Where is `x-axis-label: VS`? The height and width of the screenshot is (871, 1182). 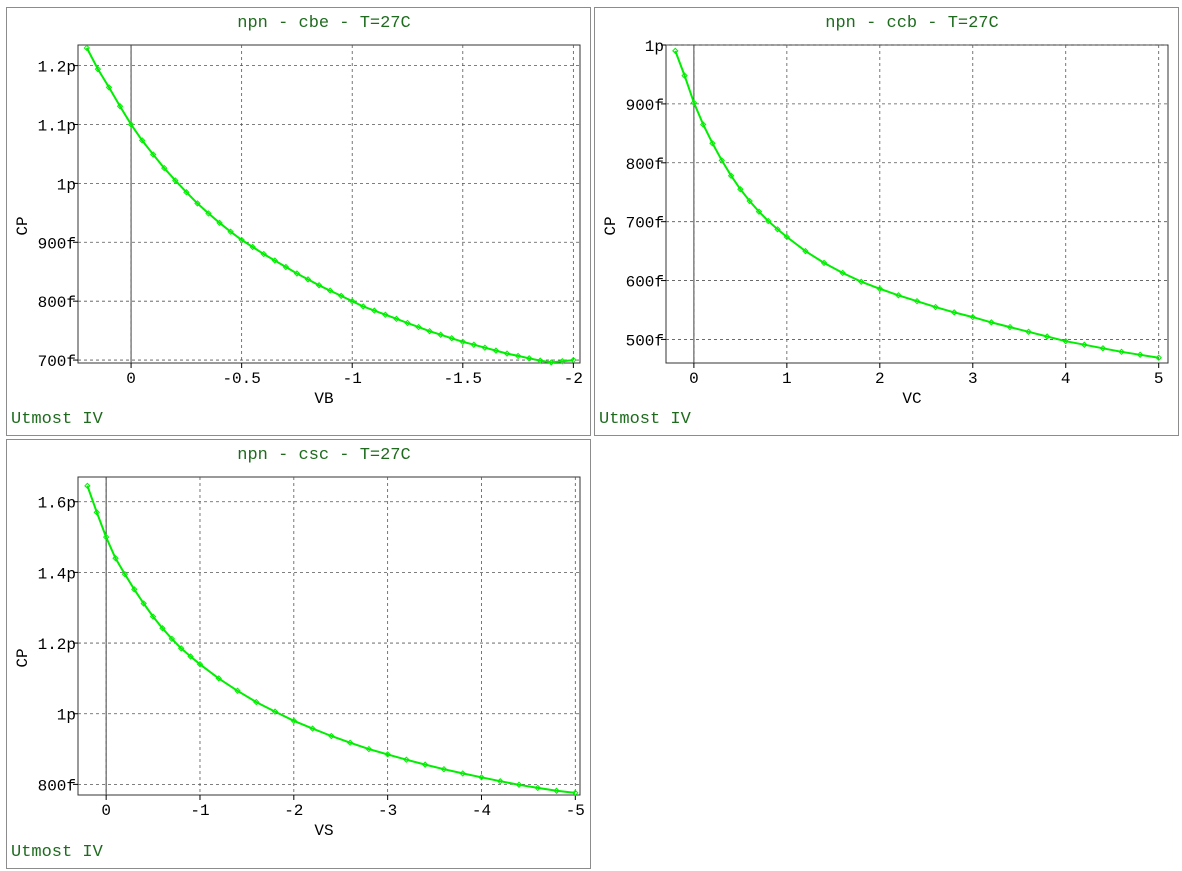
x-axis-label: VS is located at coordinates (323, 831).